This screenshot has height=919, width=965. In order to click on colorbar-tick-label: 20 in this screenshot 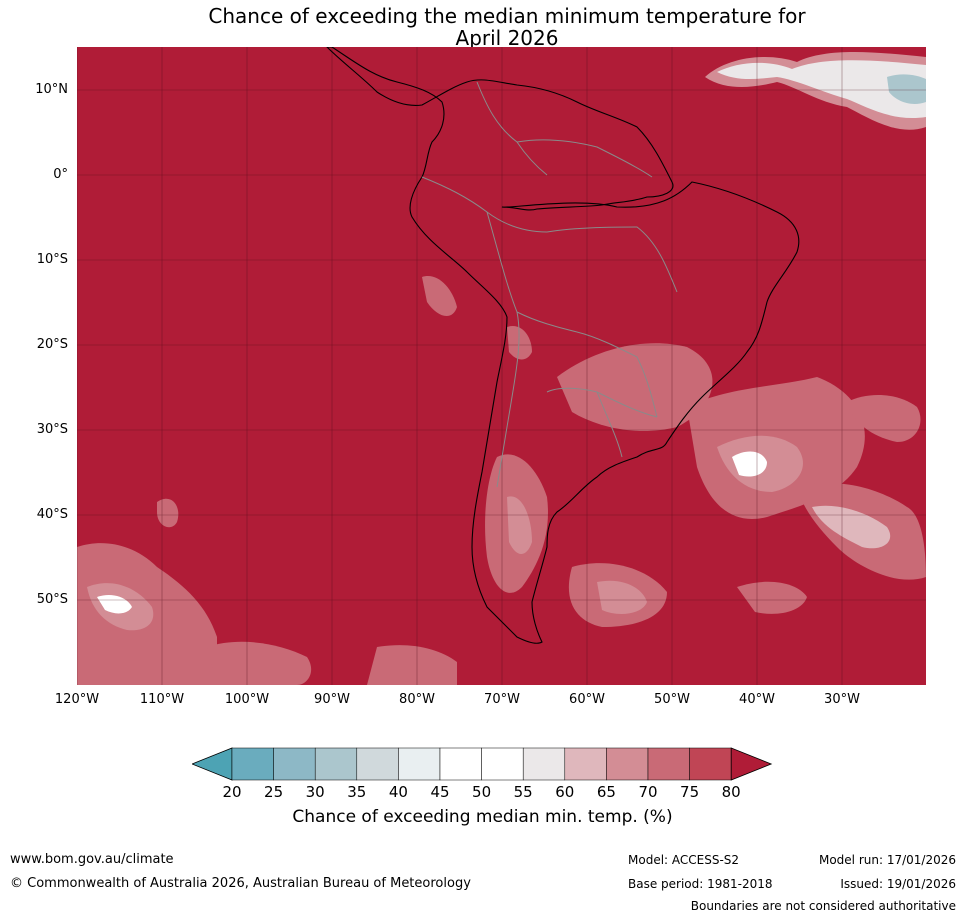, I will do `click(232, 792)`.